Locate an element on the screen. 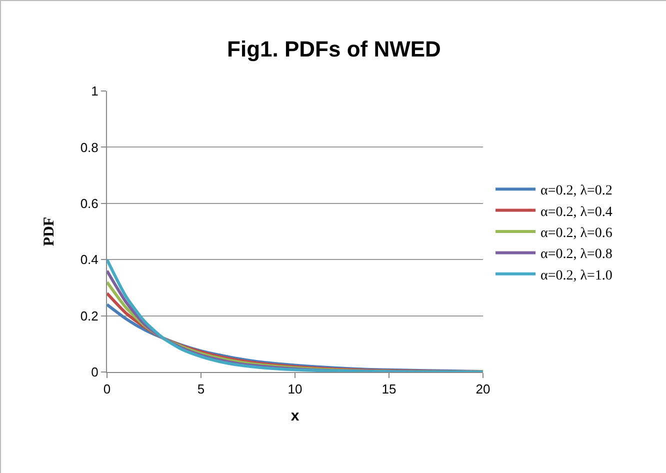 The width and height of the screenshot is (666, 473). y-tick-label: 0.8 is located at coordinates (89, 147).